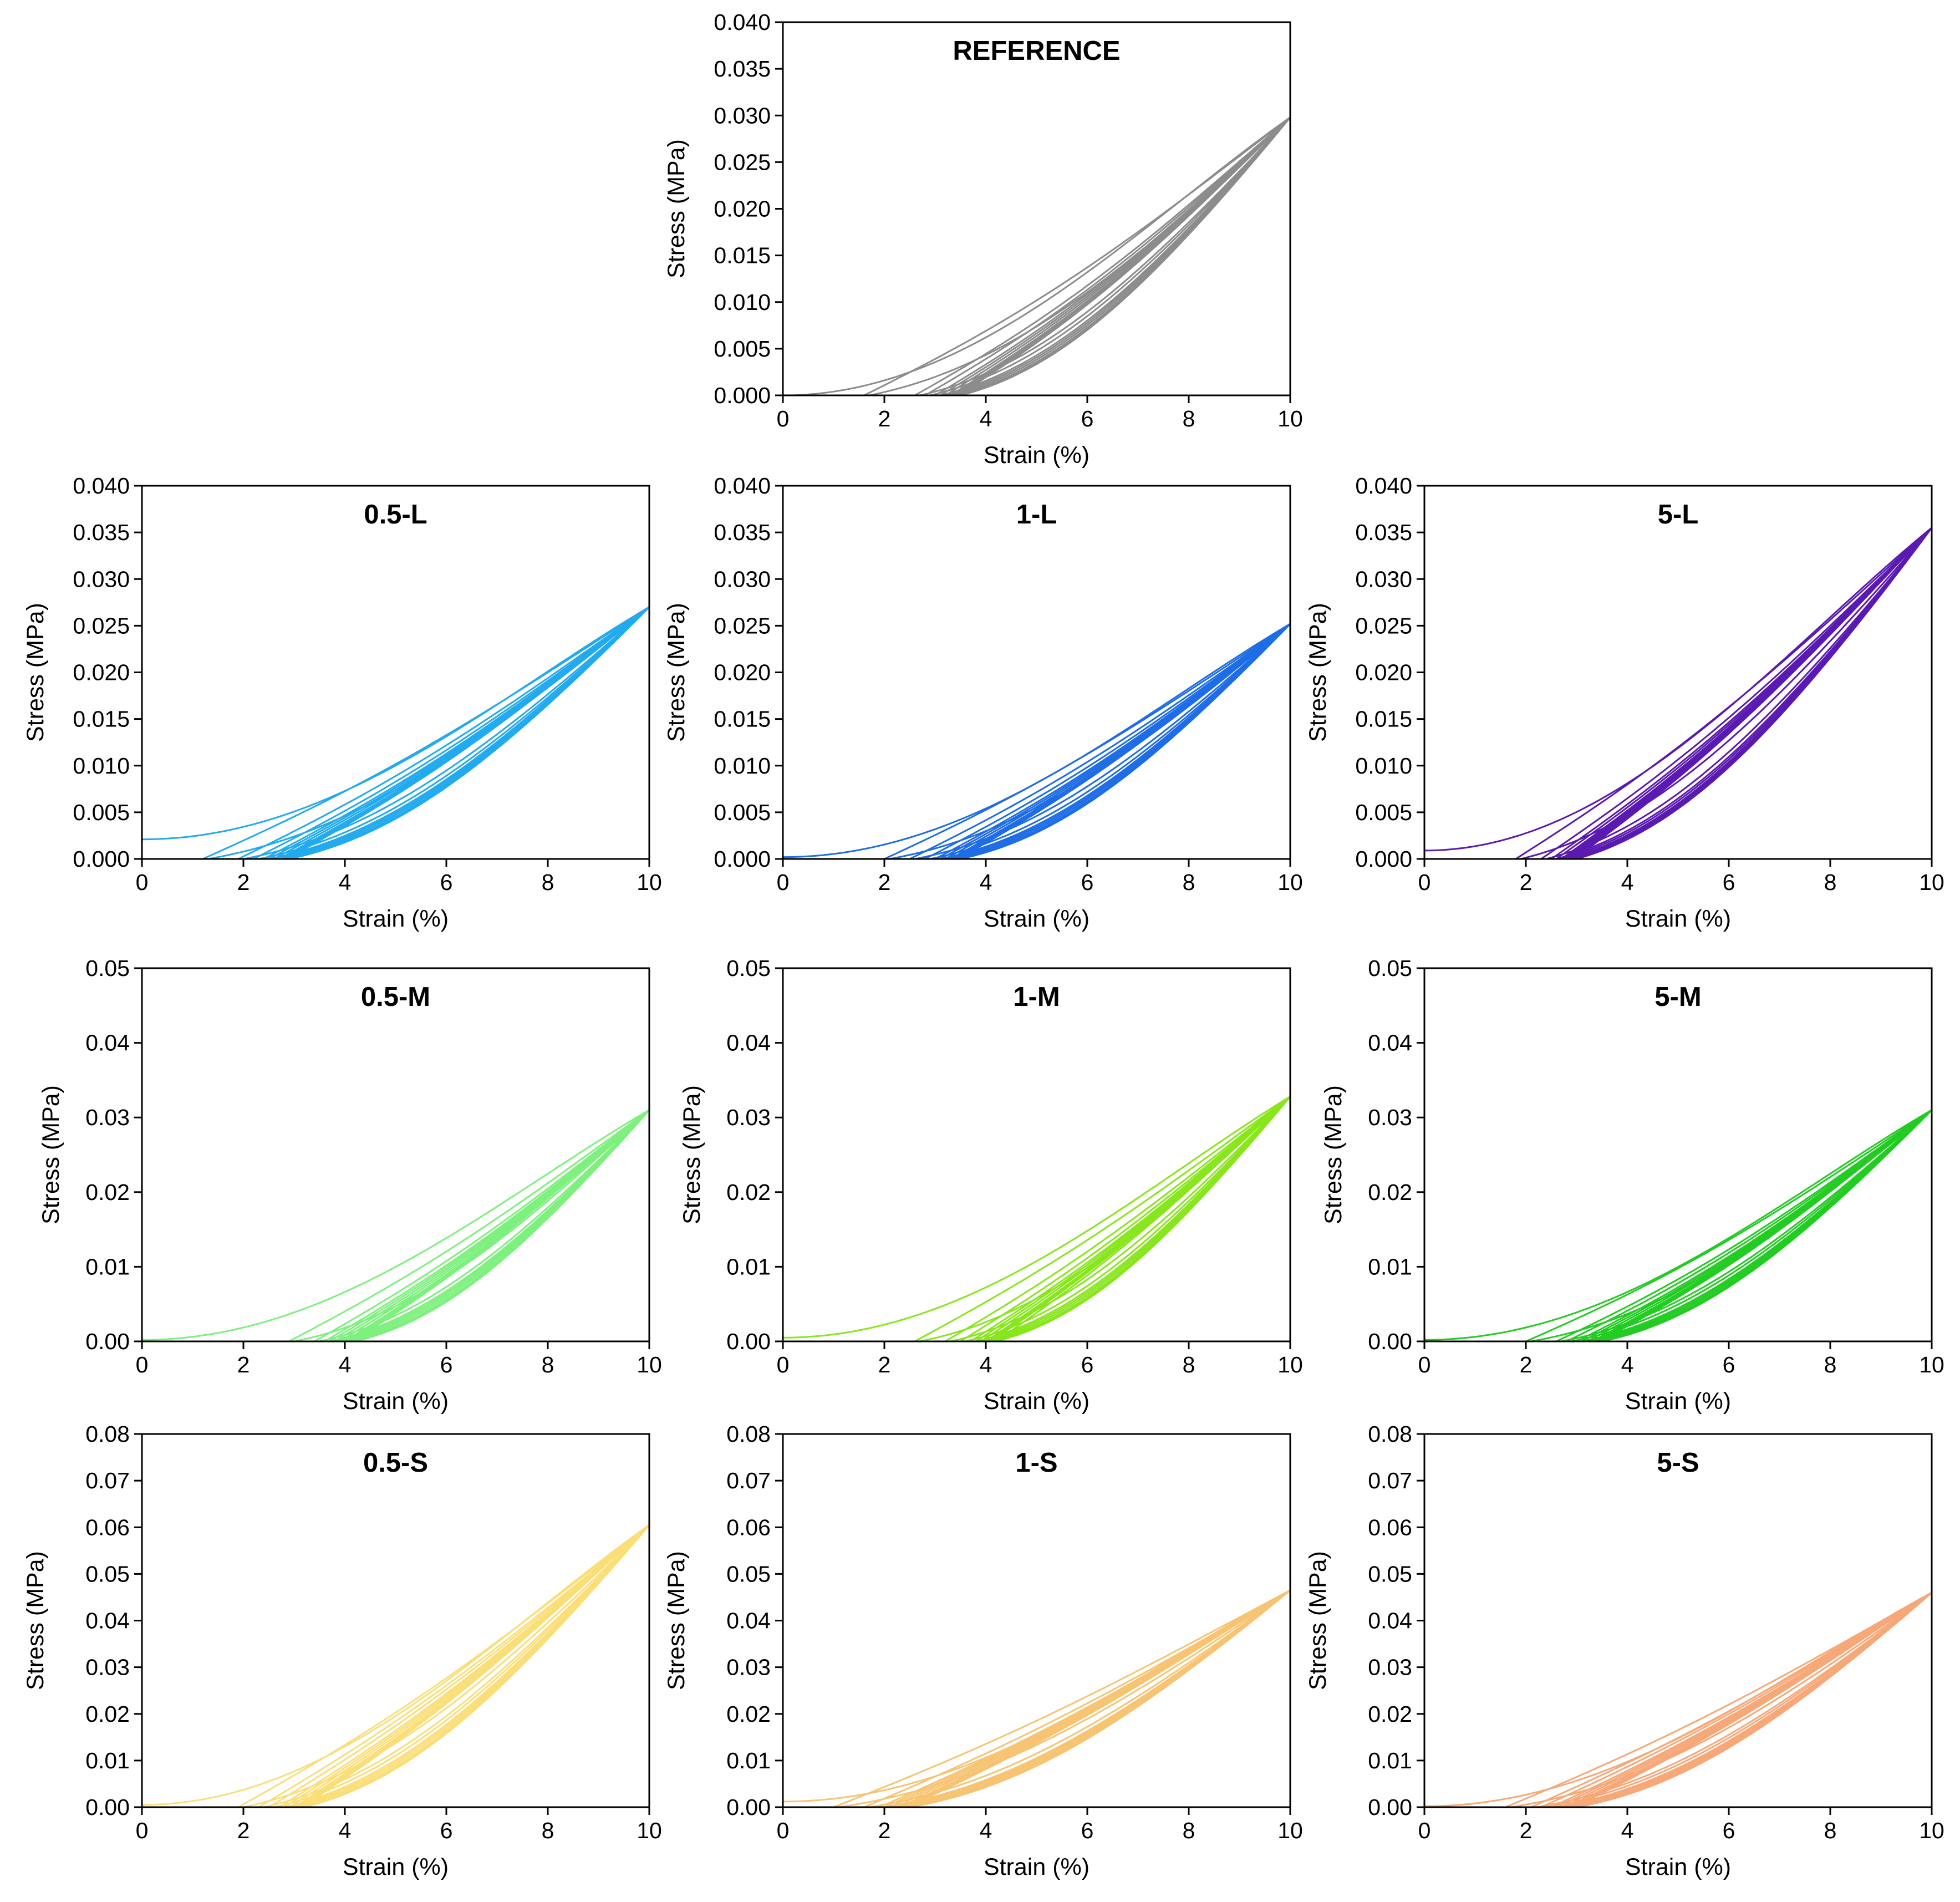 This screenshot has width=1960, height=1902. What do you see at coordinates (748, 1434) in the screenshot?
I see `y-tick-label: 0.08` at bounding box center [748, 1434].